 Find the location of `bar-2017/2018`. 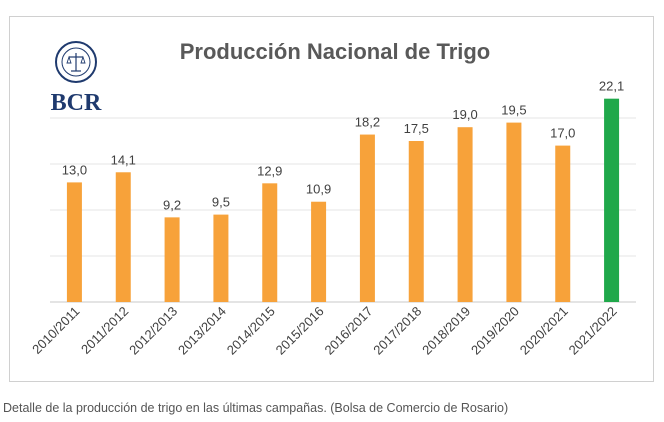

bar-2017/2018 is located at coordinates (416, 221).